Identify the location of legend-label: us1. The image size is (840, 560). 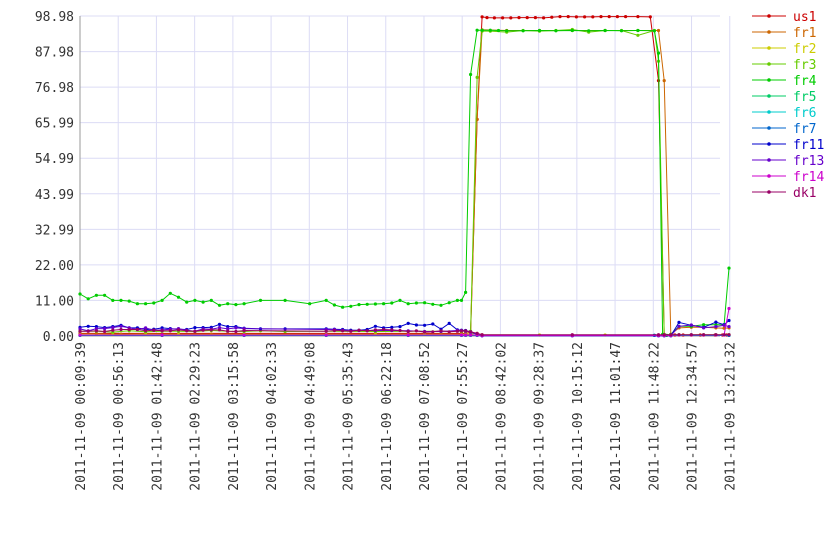
(804, 17).